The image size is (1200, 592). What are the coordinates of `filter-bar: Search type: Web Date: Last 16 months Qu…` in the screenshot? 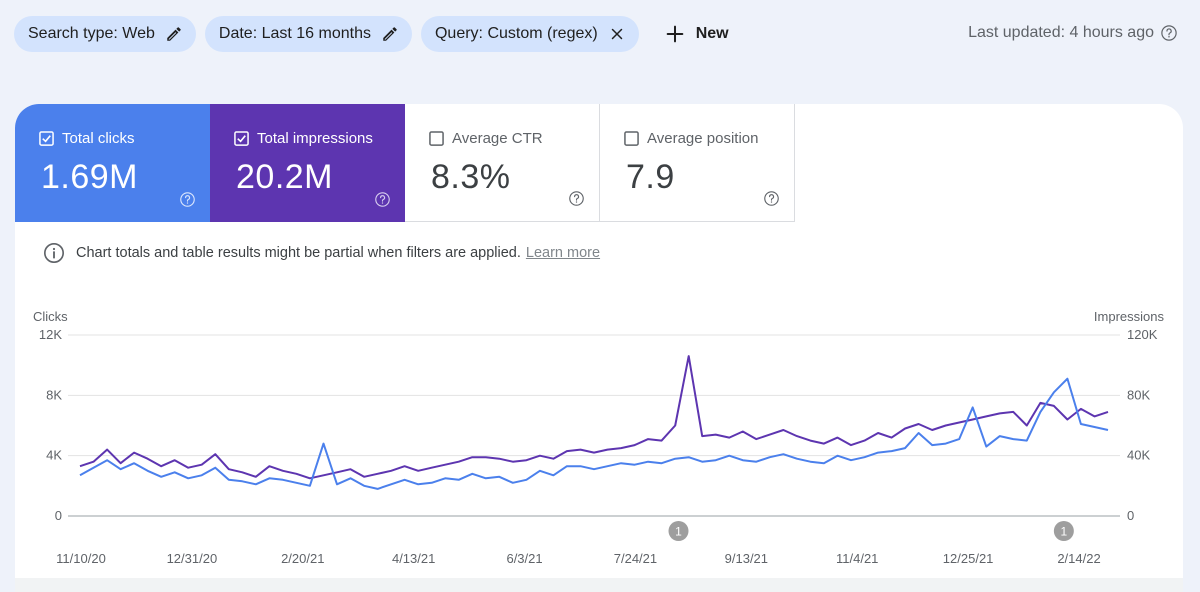 It's located at (377, 34).